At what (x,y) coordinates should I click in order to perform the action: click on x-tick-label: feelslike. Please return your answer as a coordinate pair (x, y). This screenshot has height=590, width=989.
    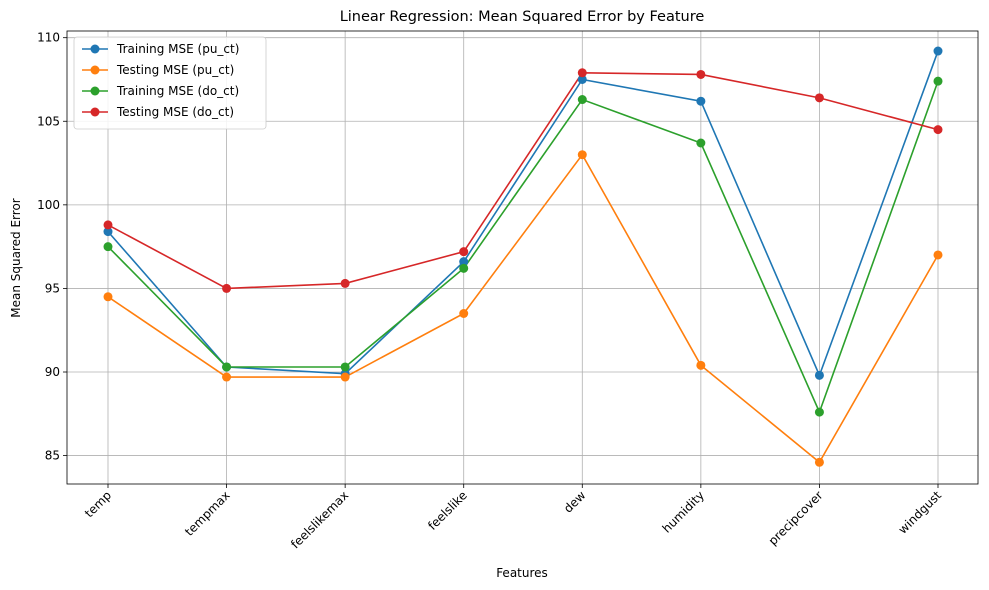
    Looking at the image, I should click on (447, 510).